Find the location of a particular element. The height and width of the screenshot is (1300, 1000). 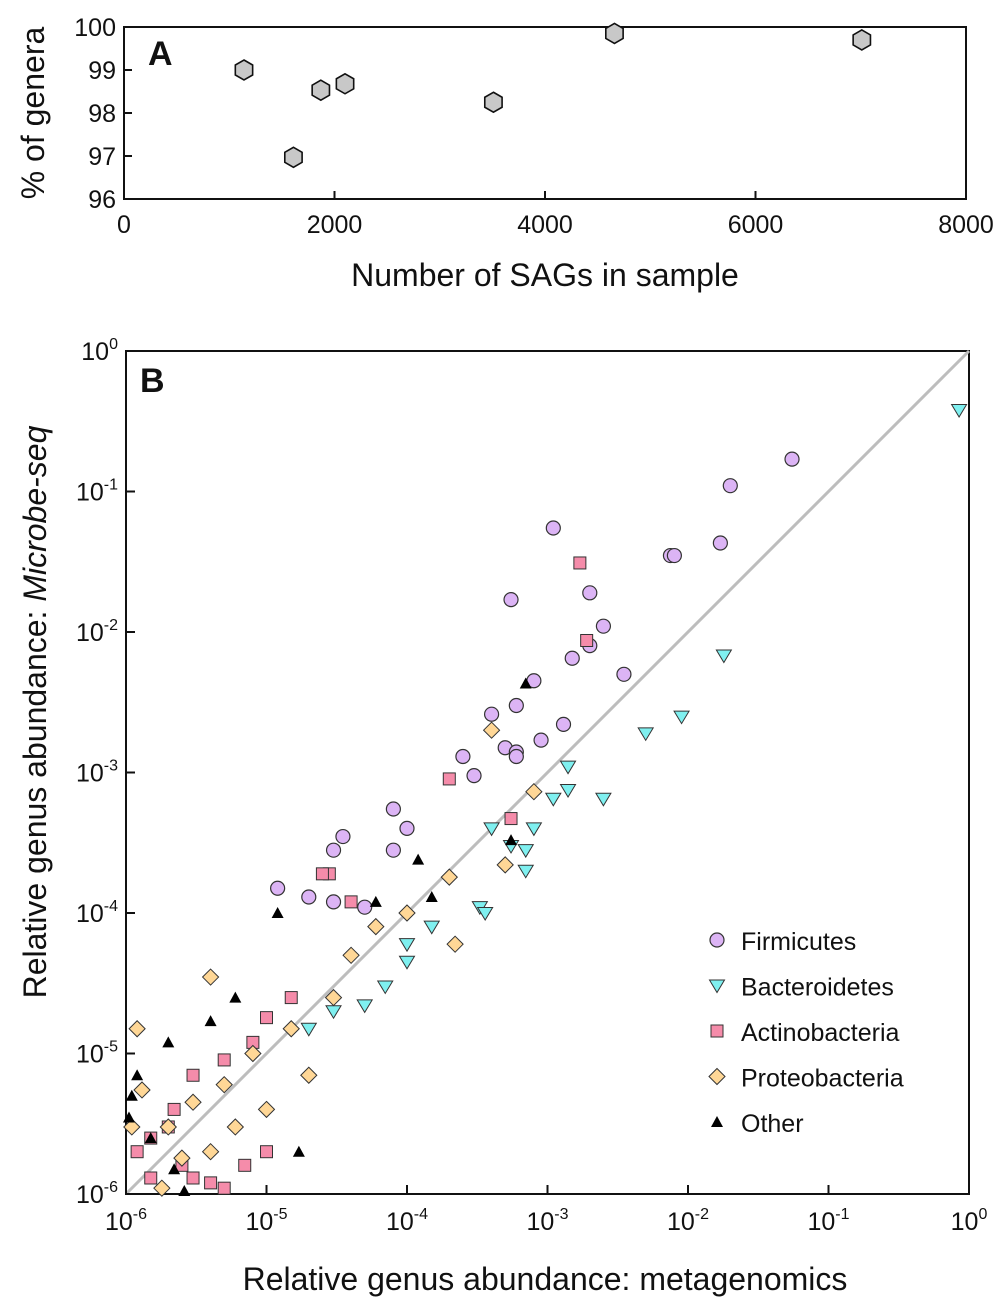

panel-b-x-tick-exponent: -2 is located at coordinates (702, 1214).